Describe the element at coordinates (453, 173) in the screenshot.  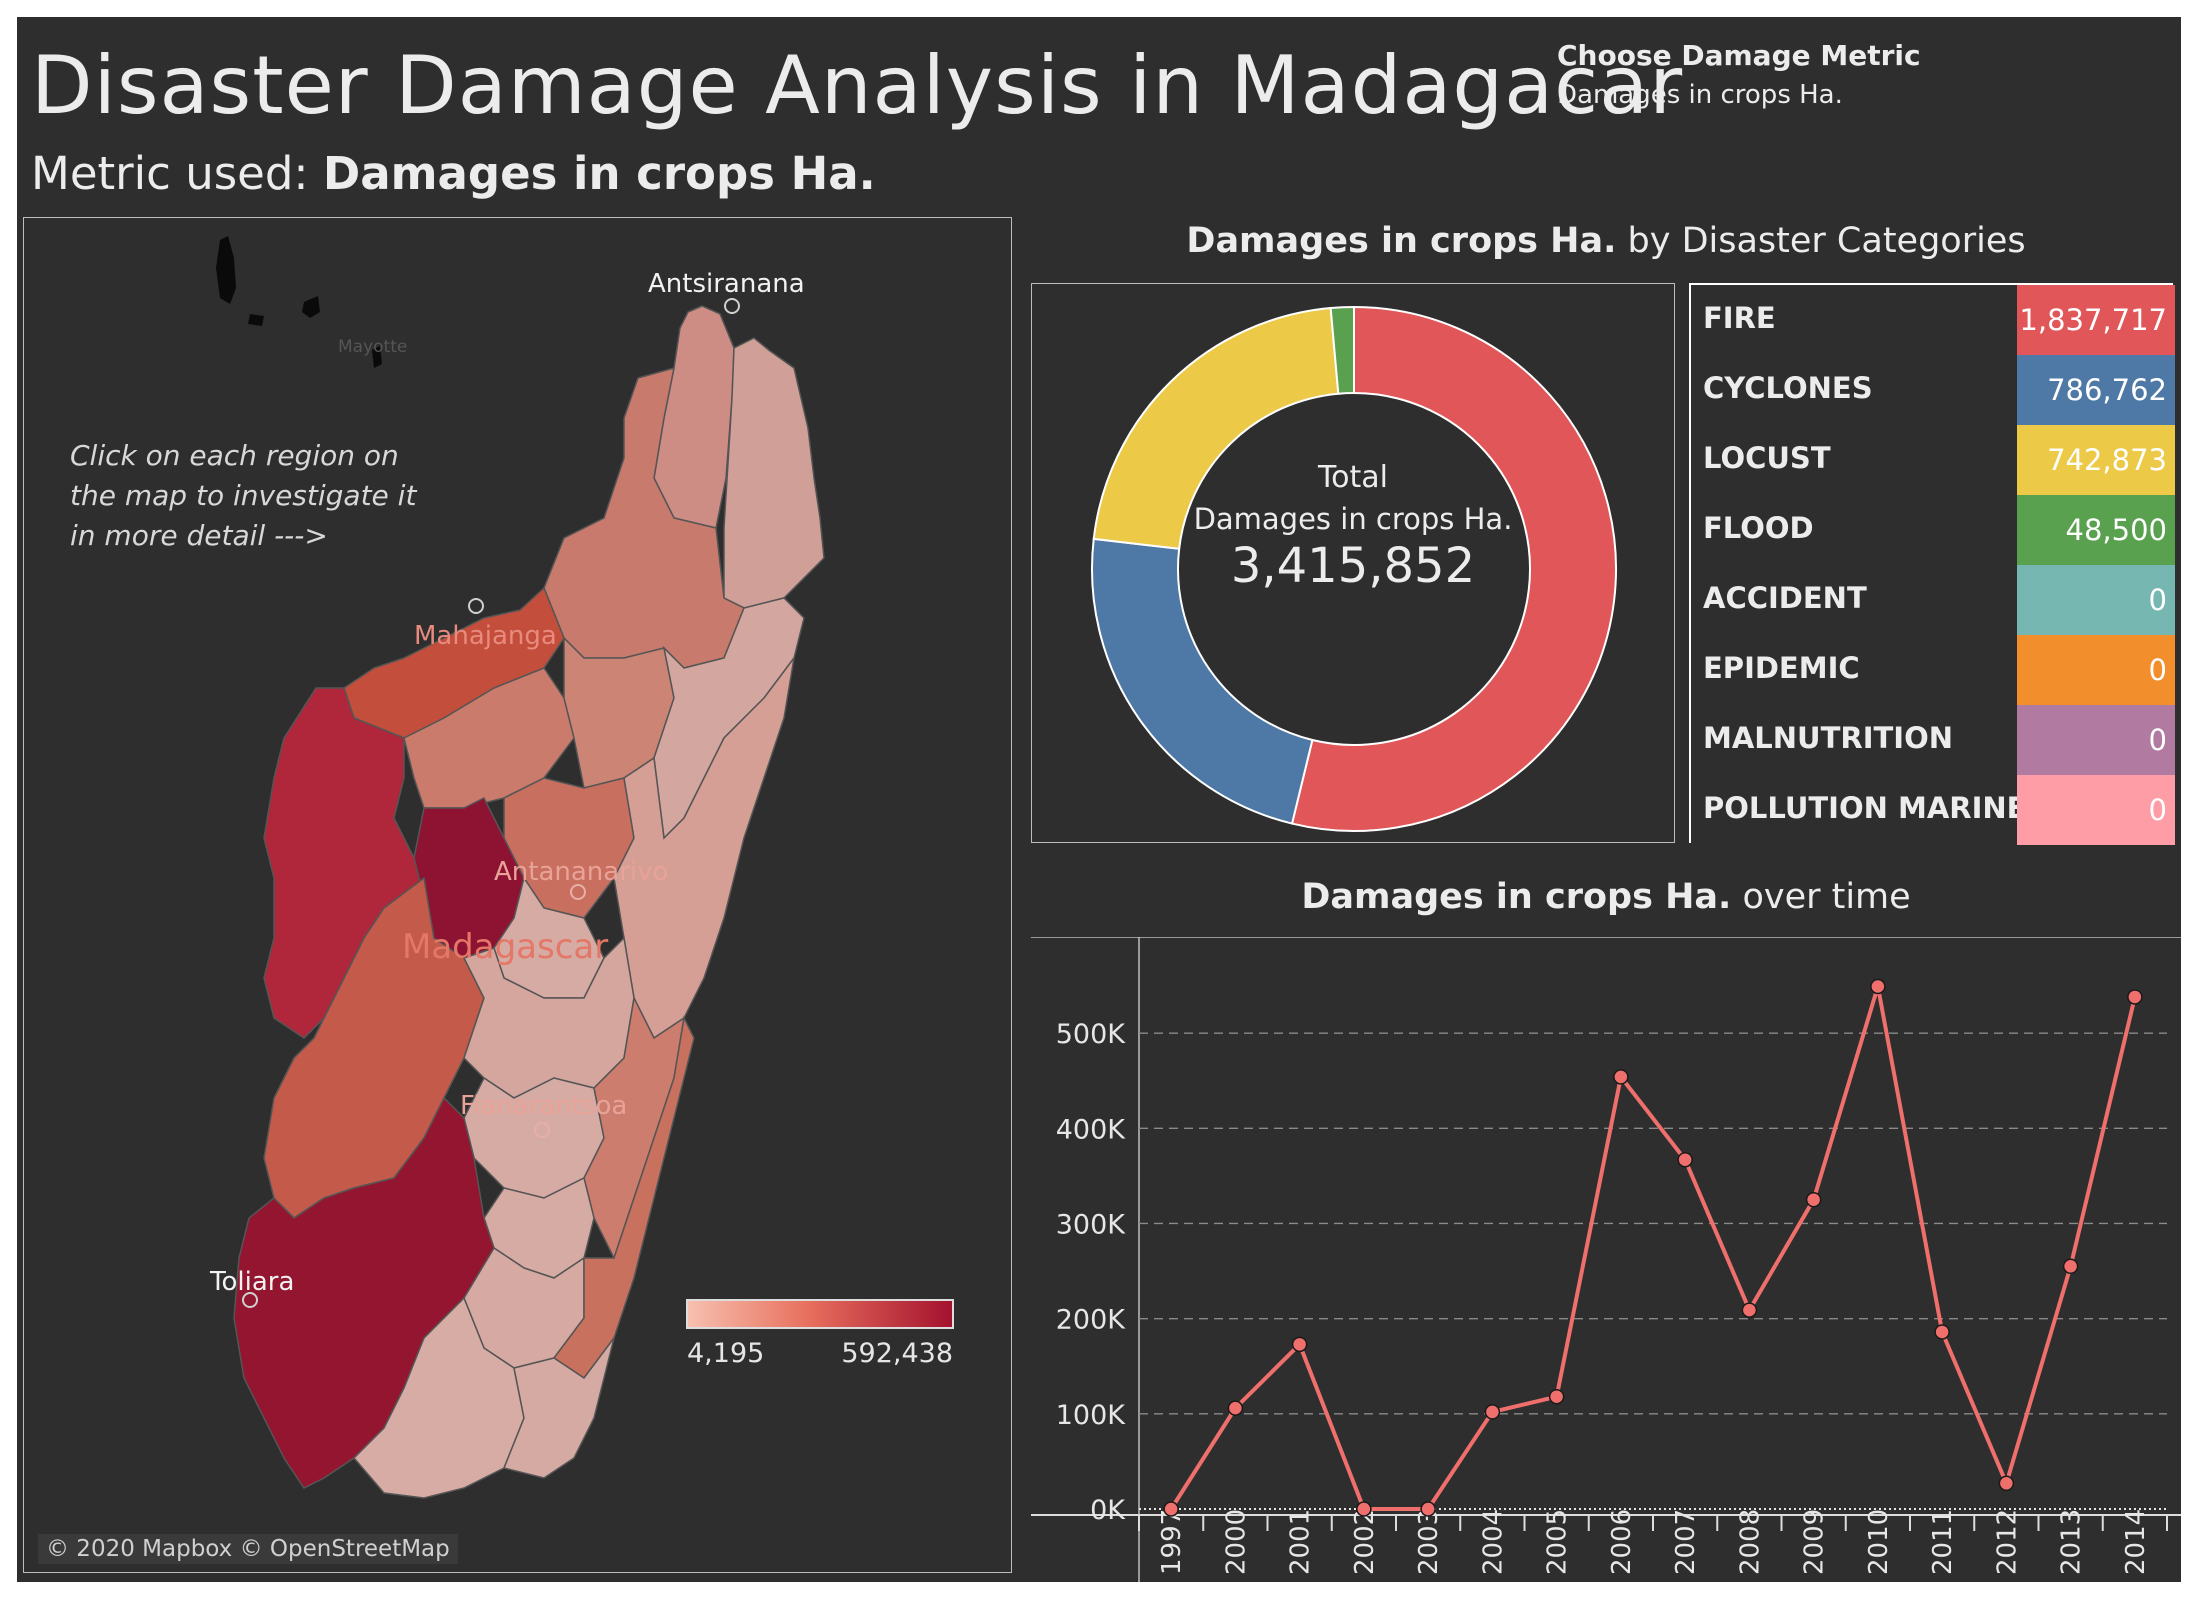
I see `metric-used: Metric used: Damages in crops Ha.` at that location.